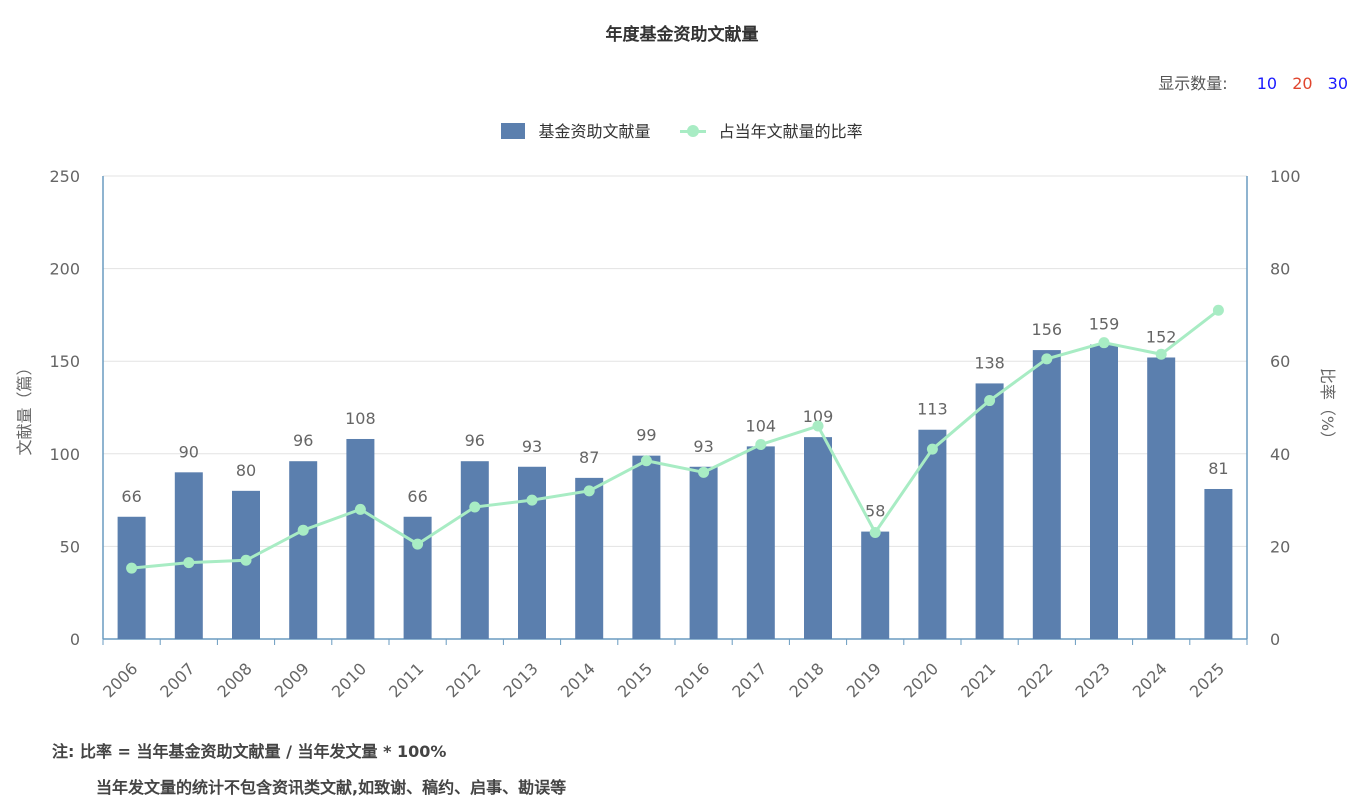 Image resolution: width=1364 pixels, height=806 pixels. I want to click on bar-value-label: 58, so click(875, 511).